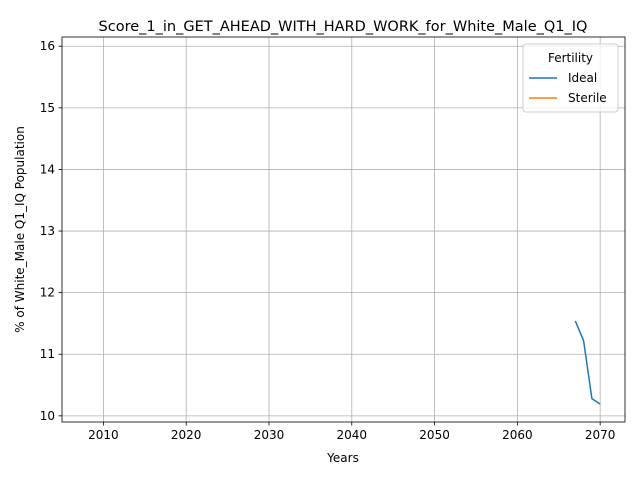 The image size is (640, 480). I want to click on series-layer, so click(587, 362).